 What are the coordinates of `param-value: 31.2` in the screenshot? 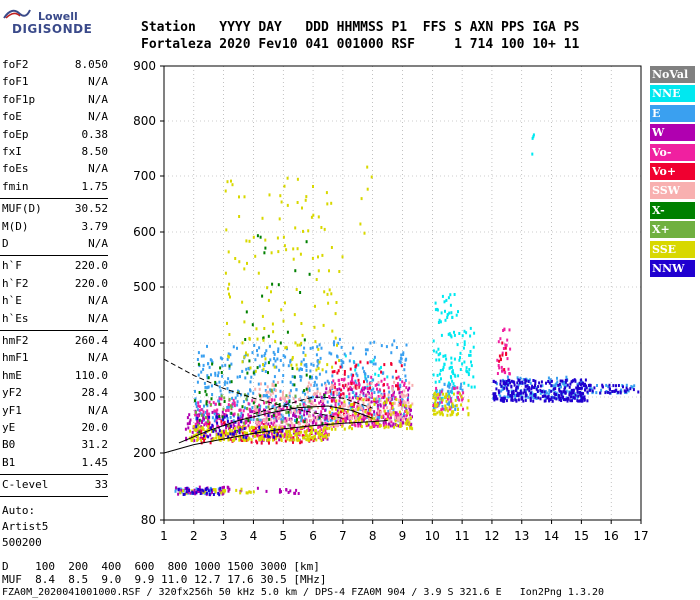 It's located at (95, 445).